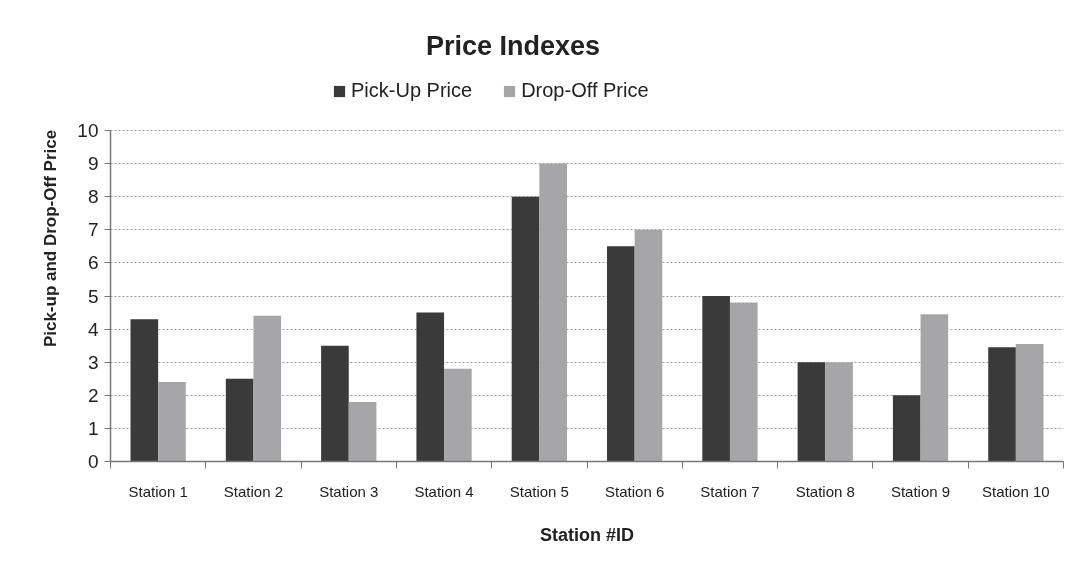  I want to click on y-tick-label: 3, so click(93, 362).